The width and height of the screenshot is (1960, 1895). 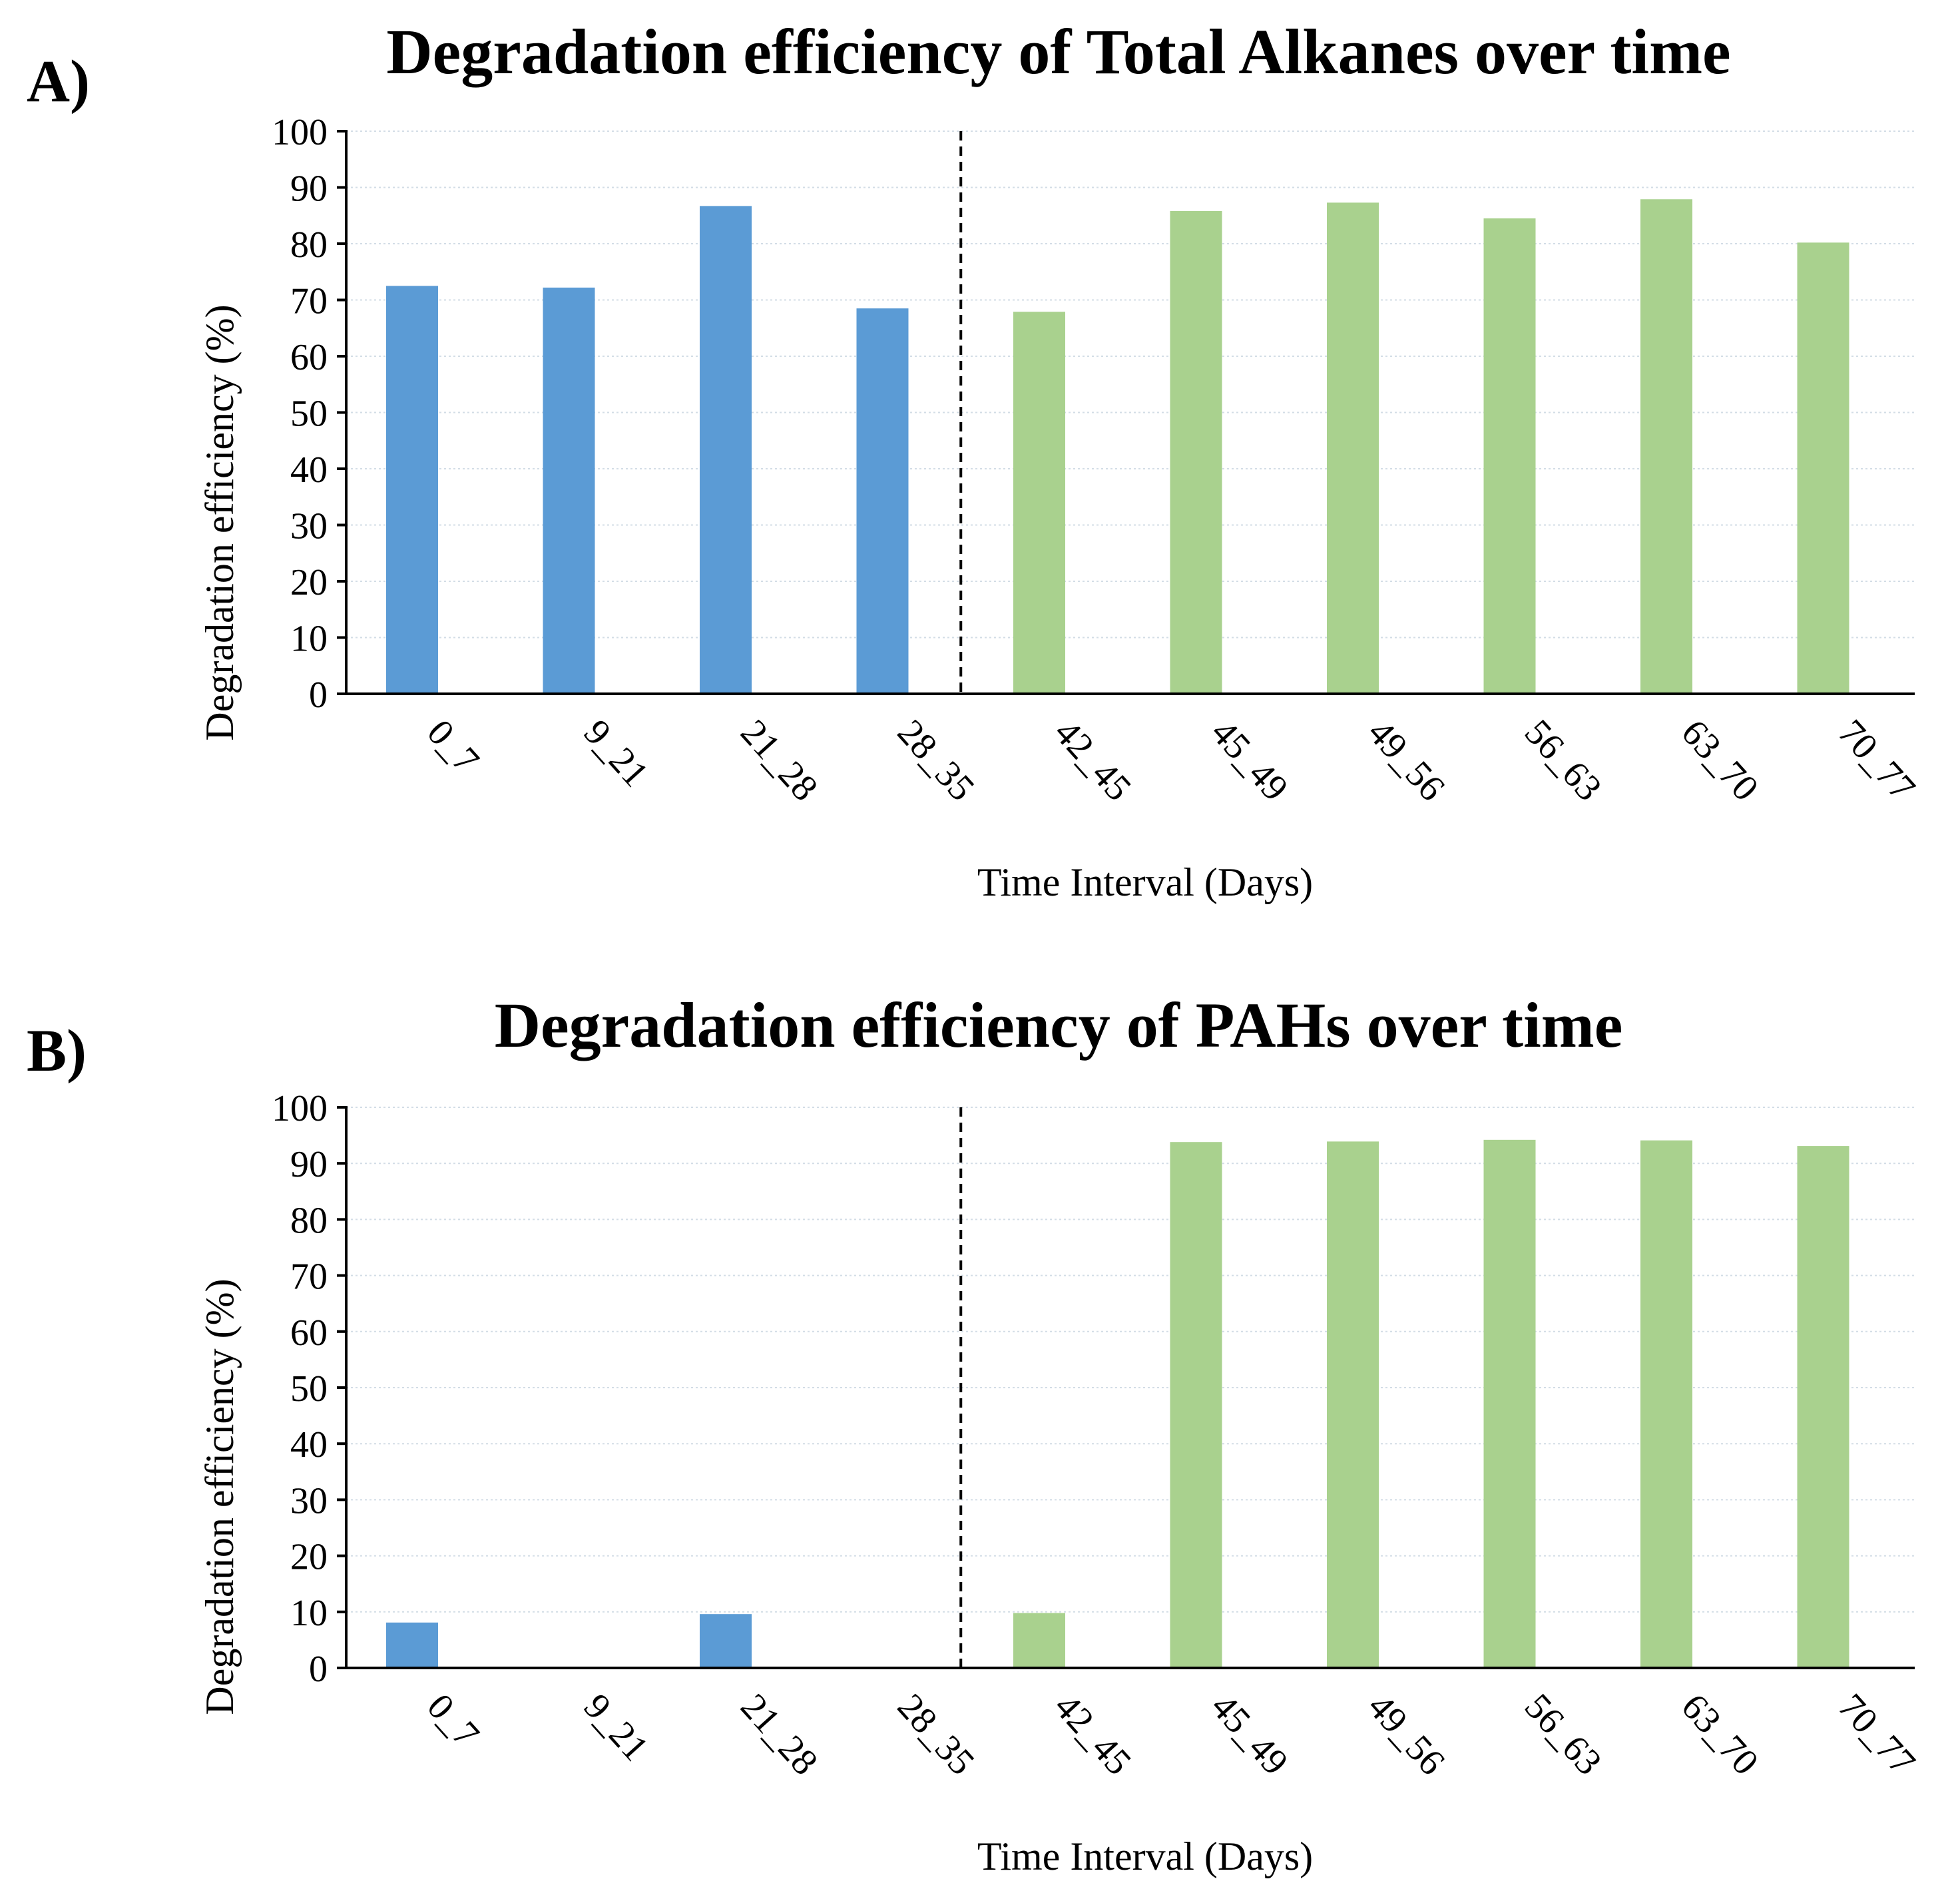 What do you see at coordinates (309, 358) in the screenshot?
I see `panel-a-y-tick-label: 60` at bounding box center [309, 358].